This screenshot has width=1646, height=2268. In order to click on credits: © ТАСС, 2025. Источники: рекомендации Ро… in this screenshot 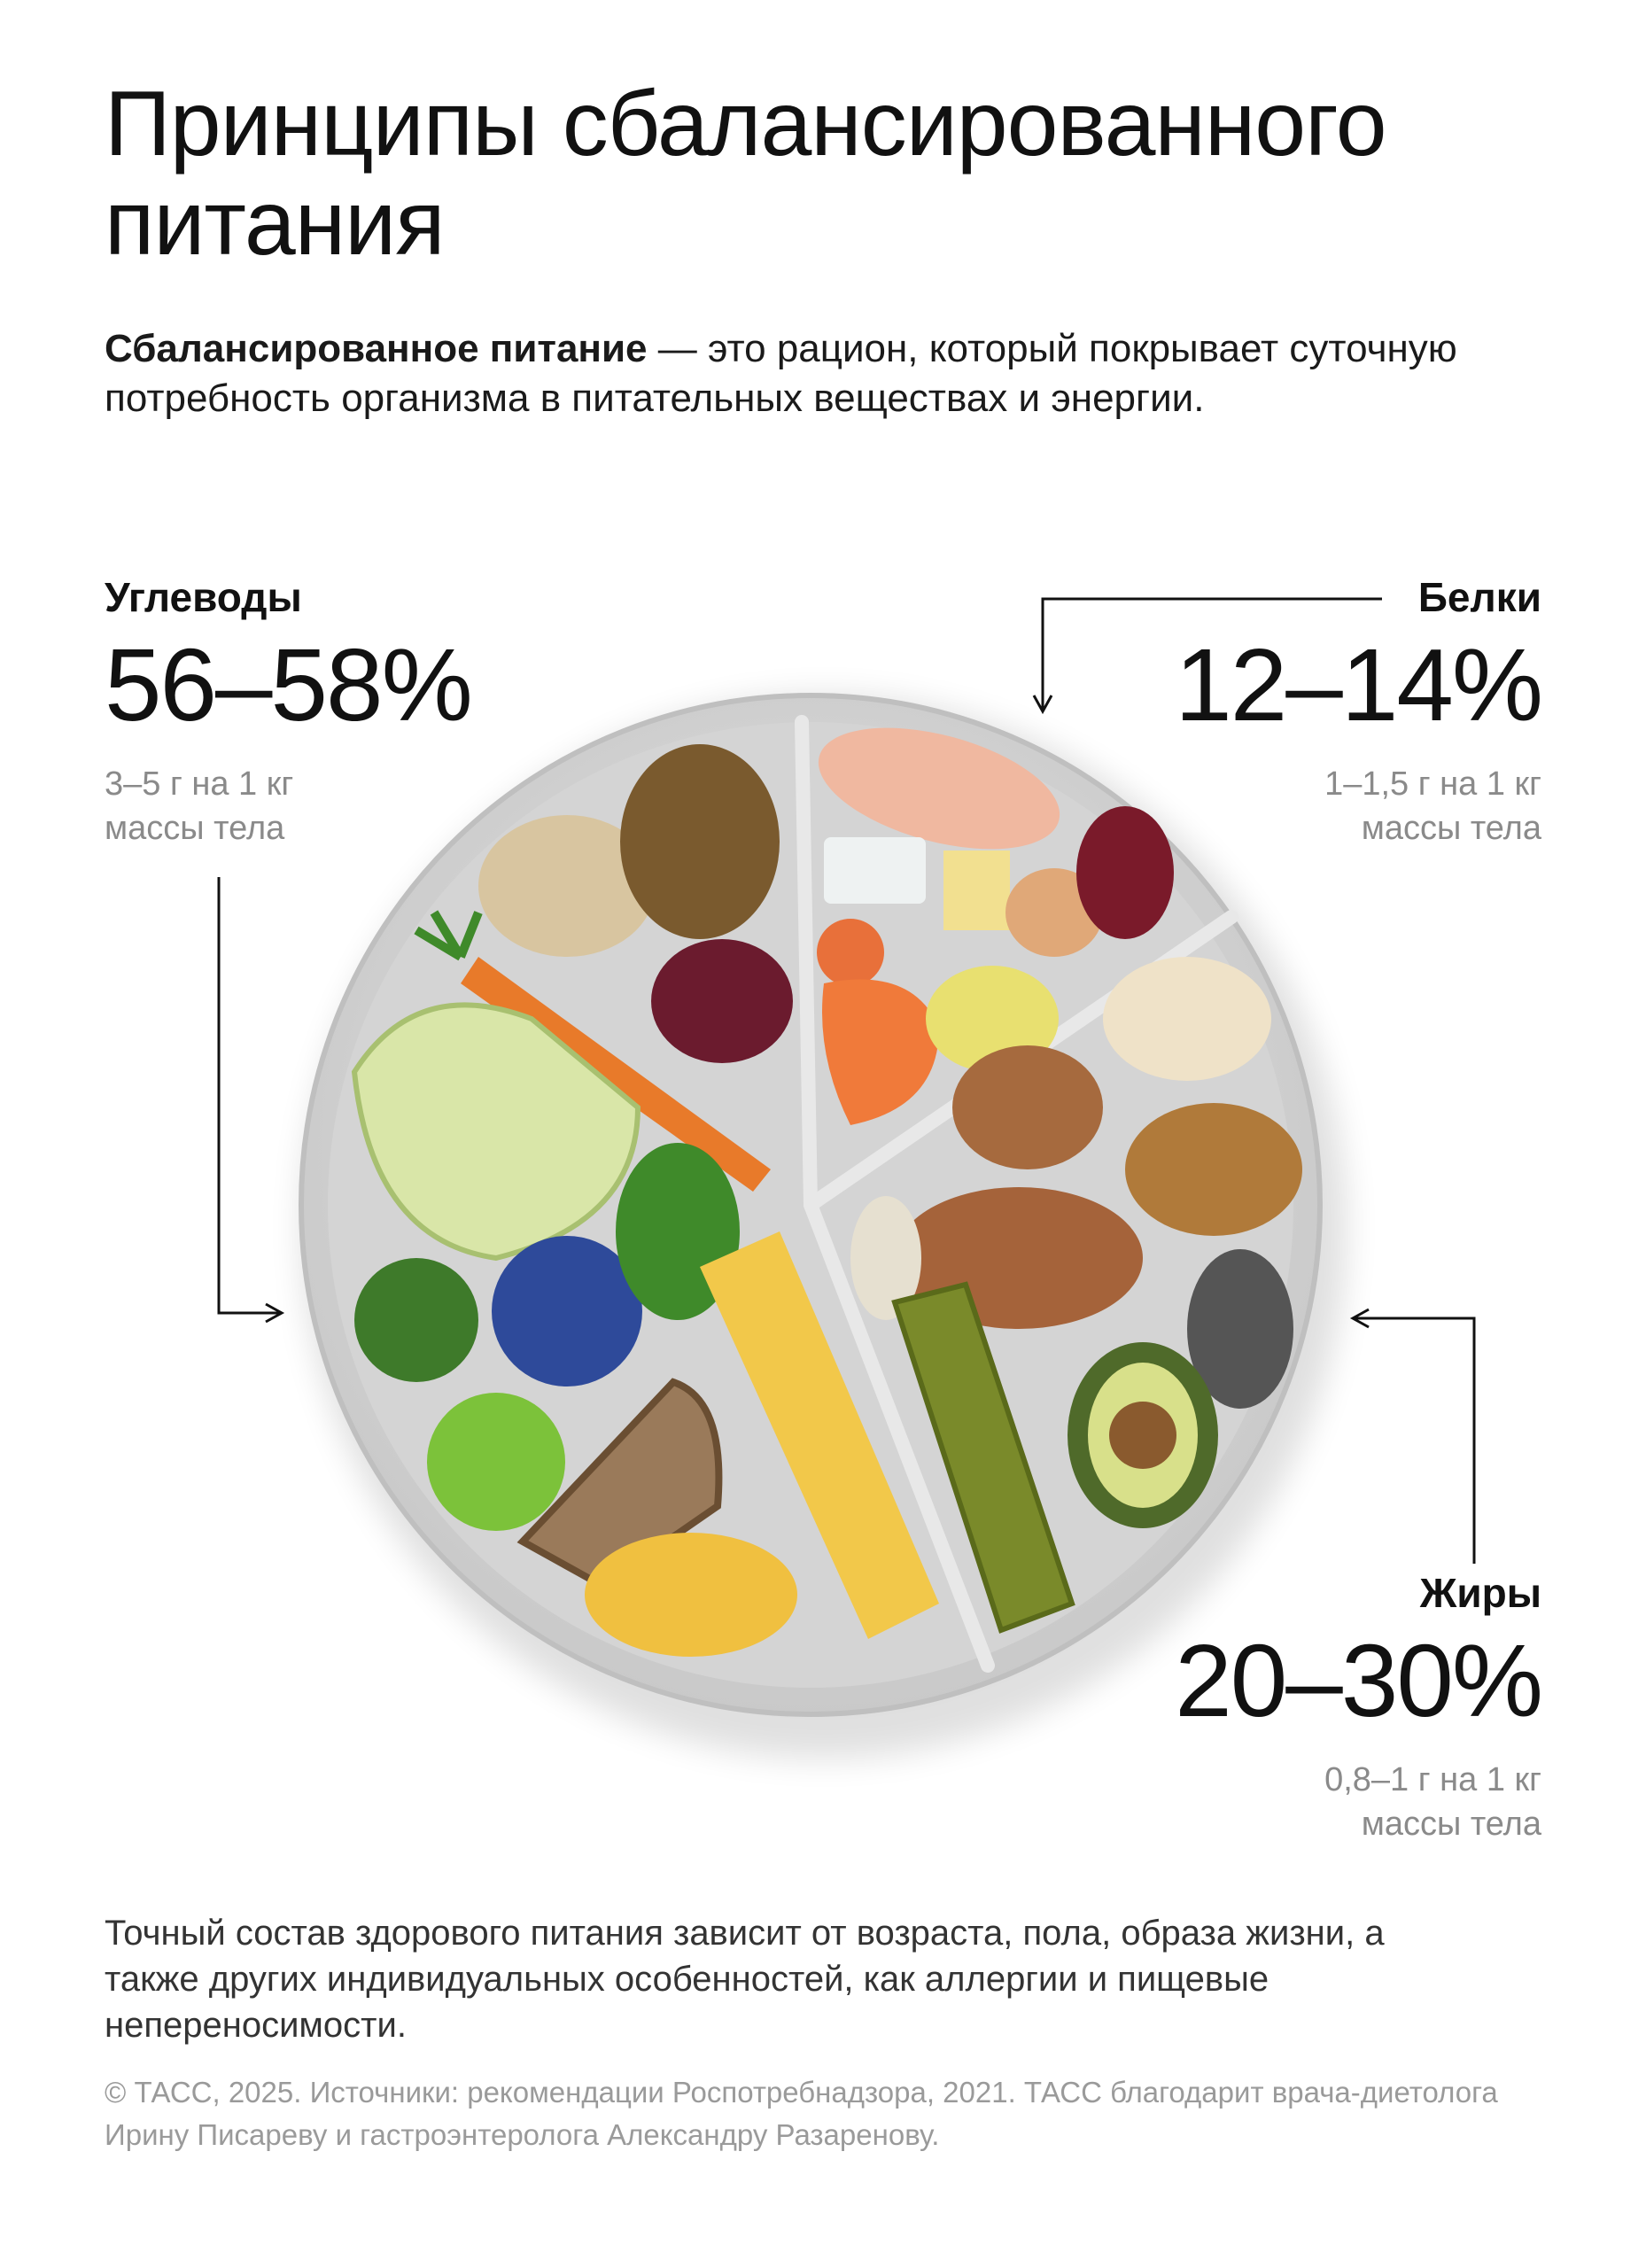, I will do `click(801, 2113)`.